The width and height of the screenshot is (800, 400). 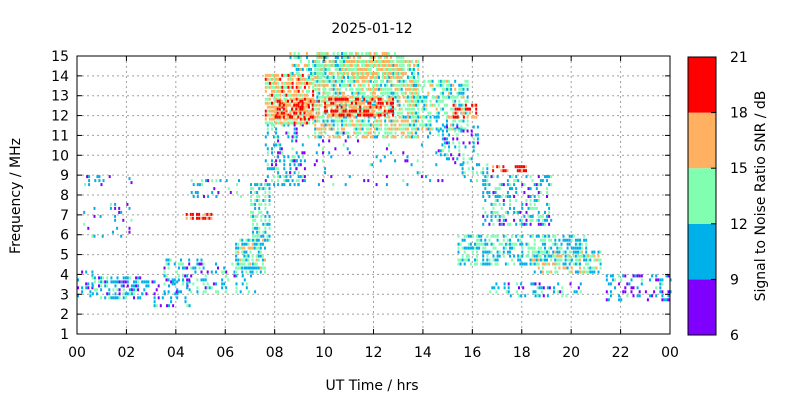 What do you see at coordinates (734, 280) in the screenshot?
I see `colorbar-tick-label: 9` at bounding box center [734, 280].